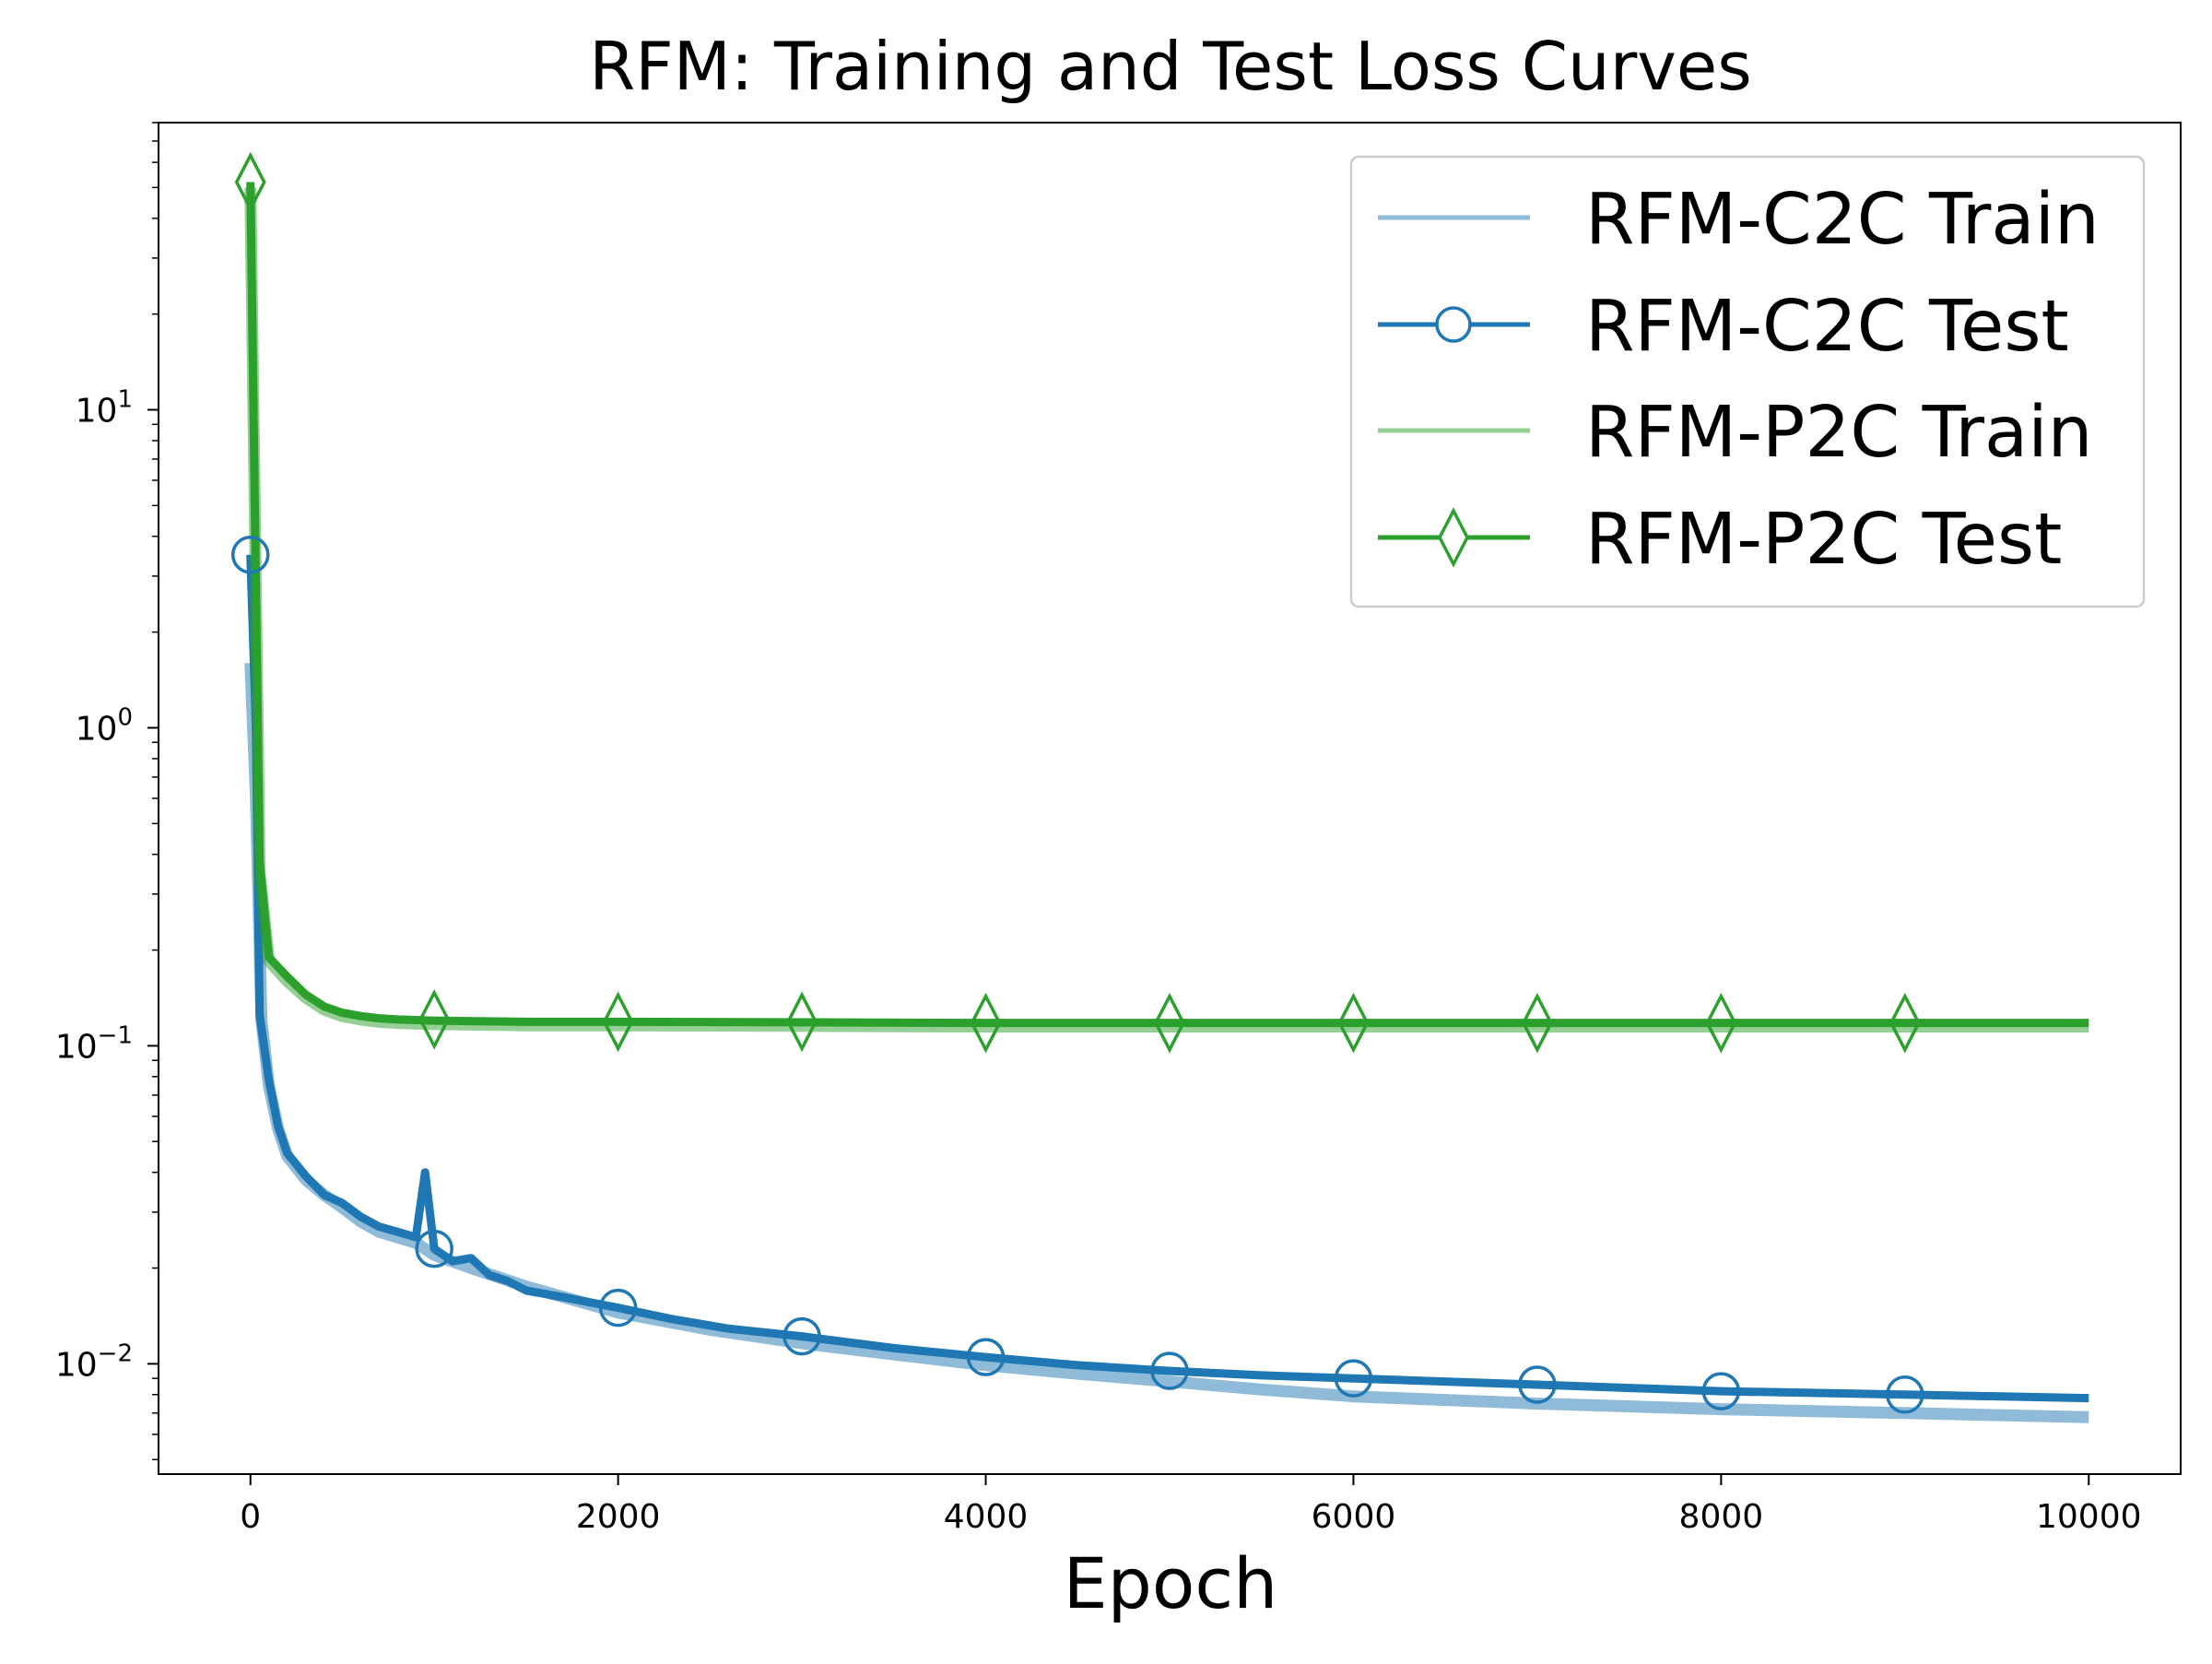  What do you see at coordinates (1823, 540) in the screenshot?
I see `legend-label-rfm-p2c-test: RFM-P2C Test` at bounding box center [1823, 540].